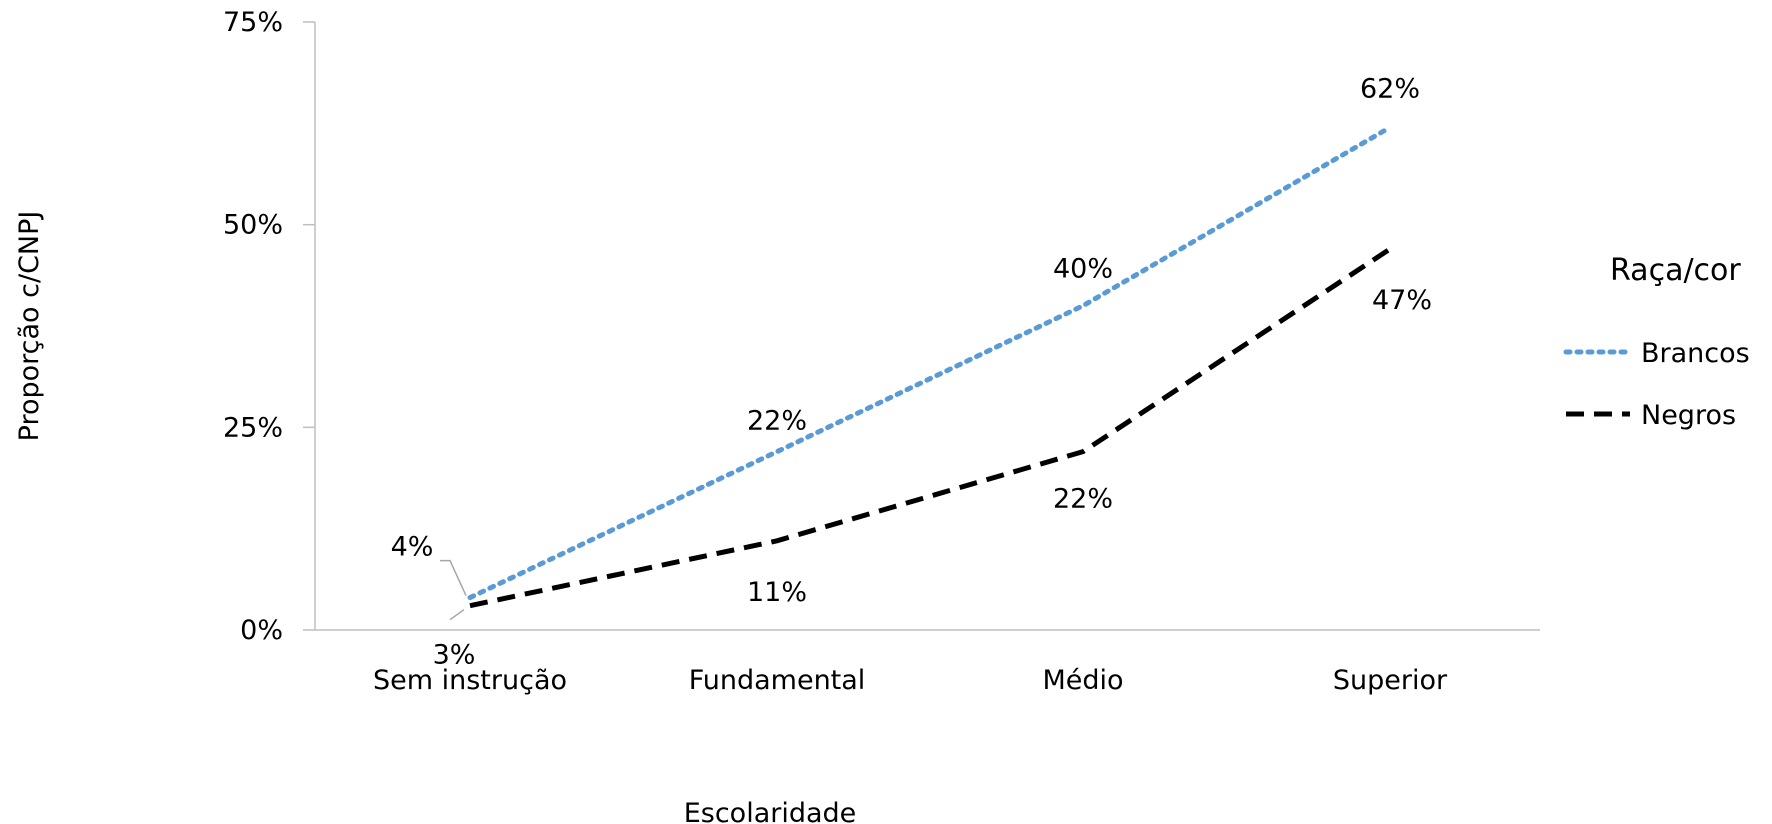 The width and height of the screenshot is (1772, 824). Describe the element at coordinates (454, 655) in the screenshot. I see `data-label-negros: 3%` at that location.